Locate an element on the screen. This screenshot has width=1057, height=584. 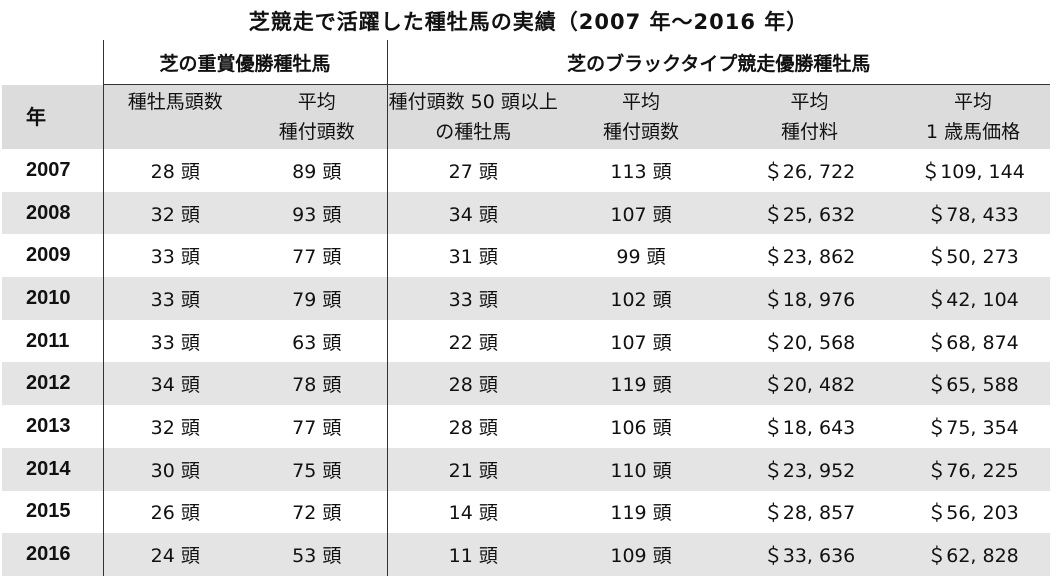
cell-avg-stud-fee: ＄20, 568 is located at coordinates (809, 342).